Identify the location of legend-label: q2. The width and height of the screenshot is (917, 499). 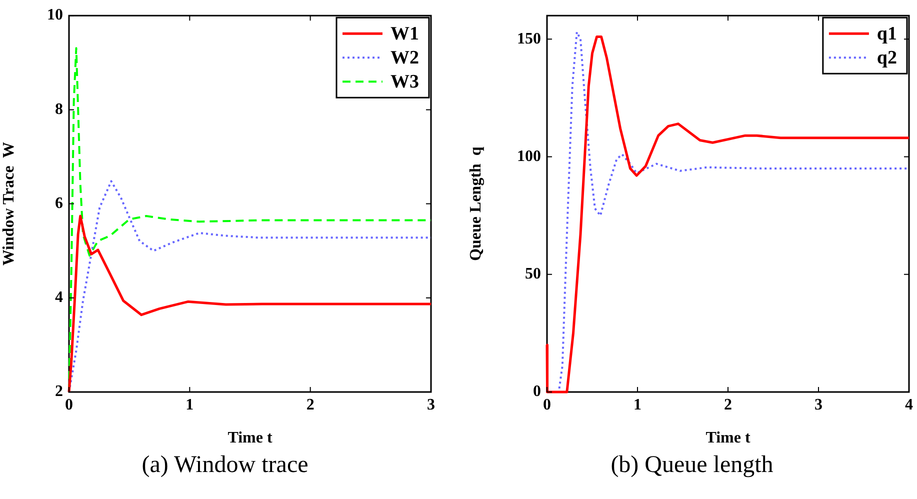
(887, 58).